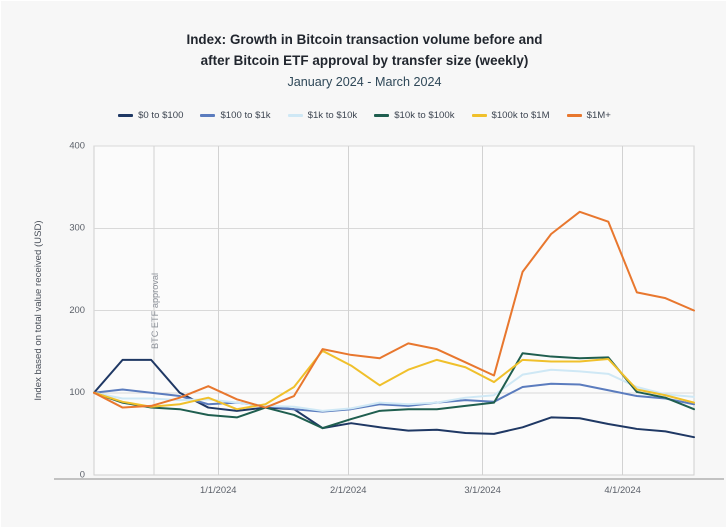 Image resolution: width=727 pixels, height=529 pixels. I want to click on series-line--100k-to-1m, so click(394, 380).